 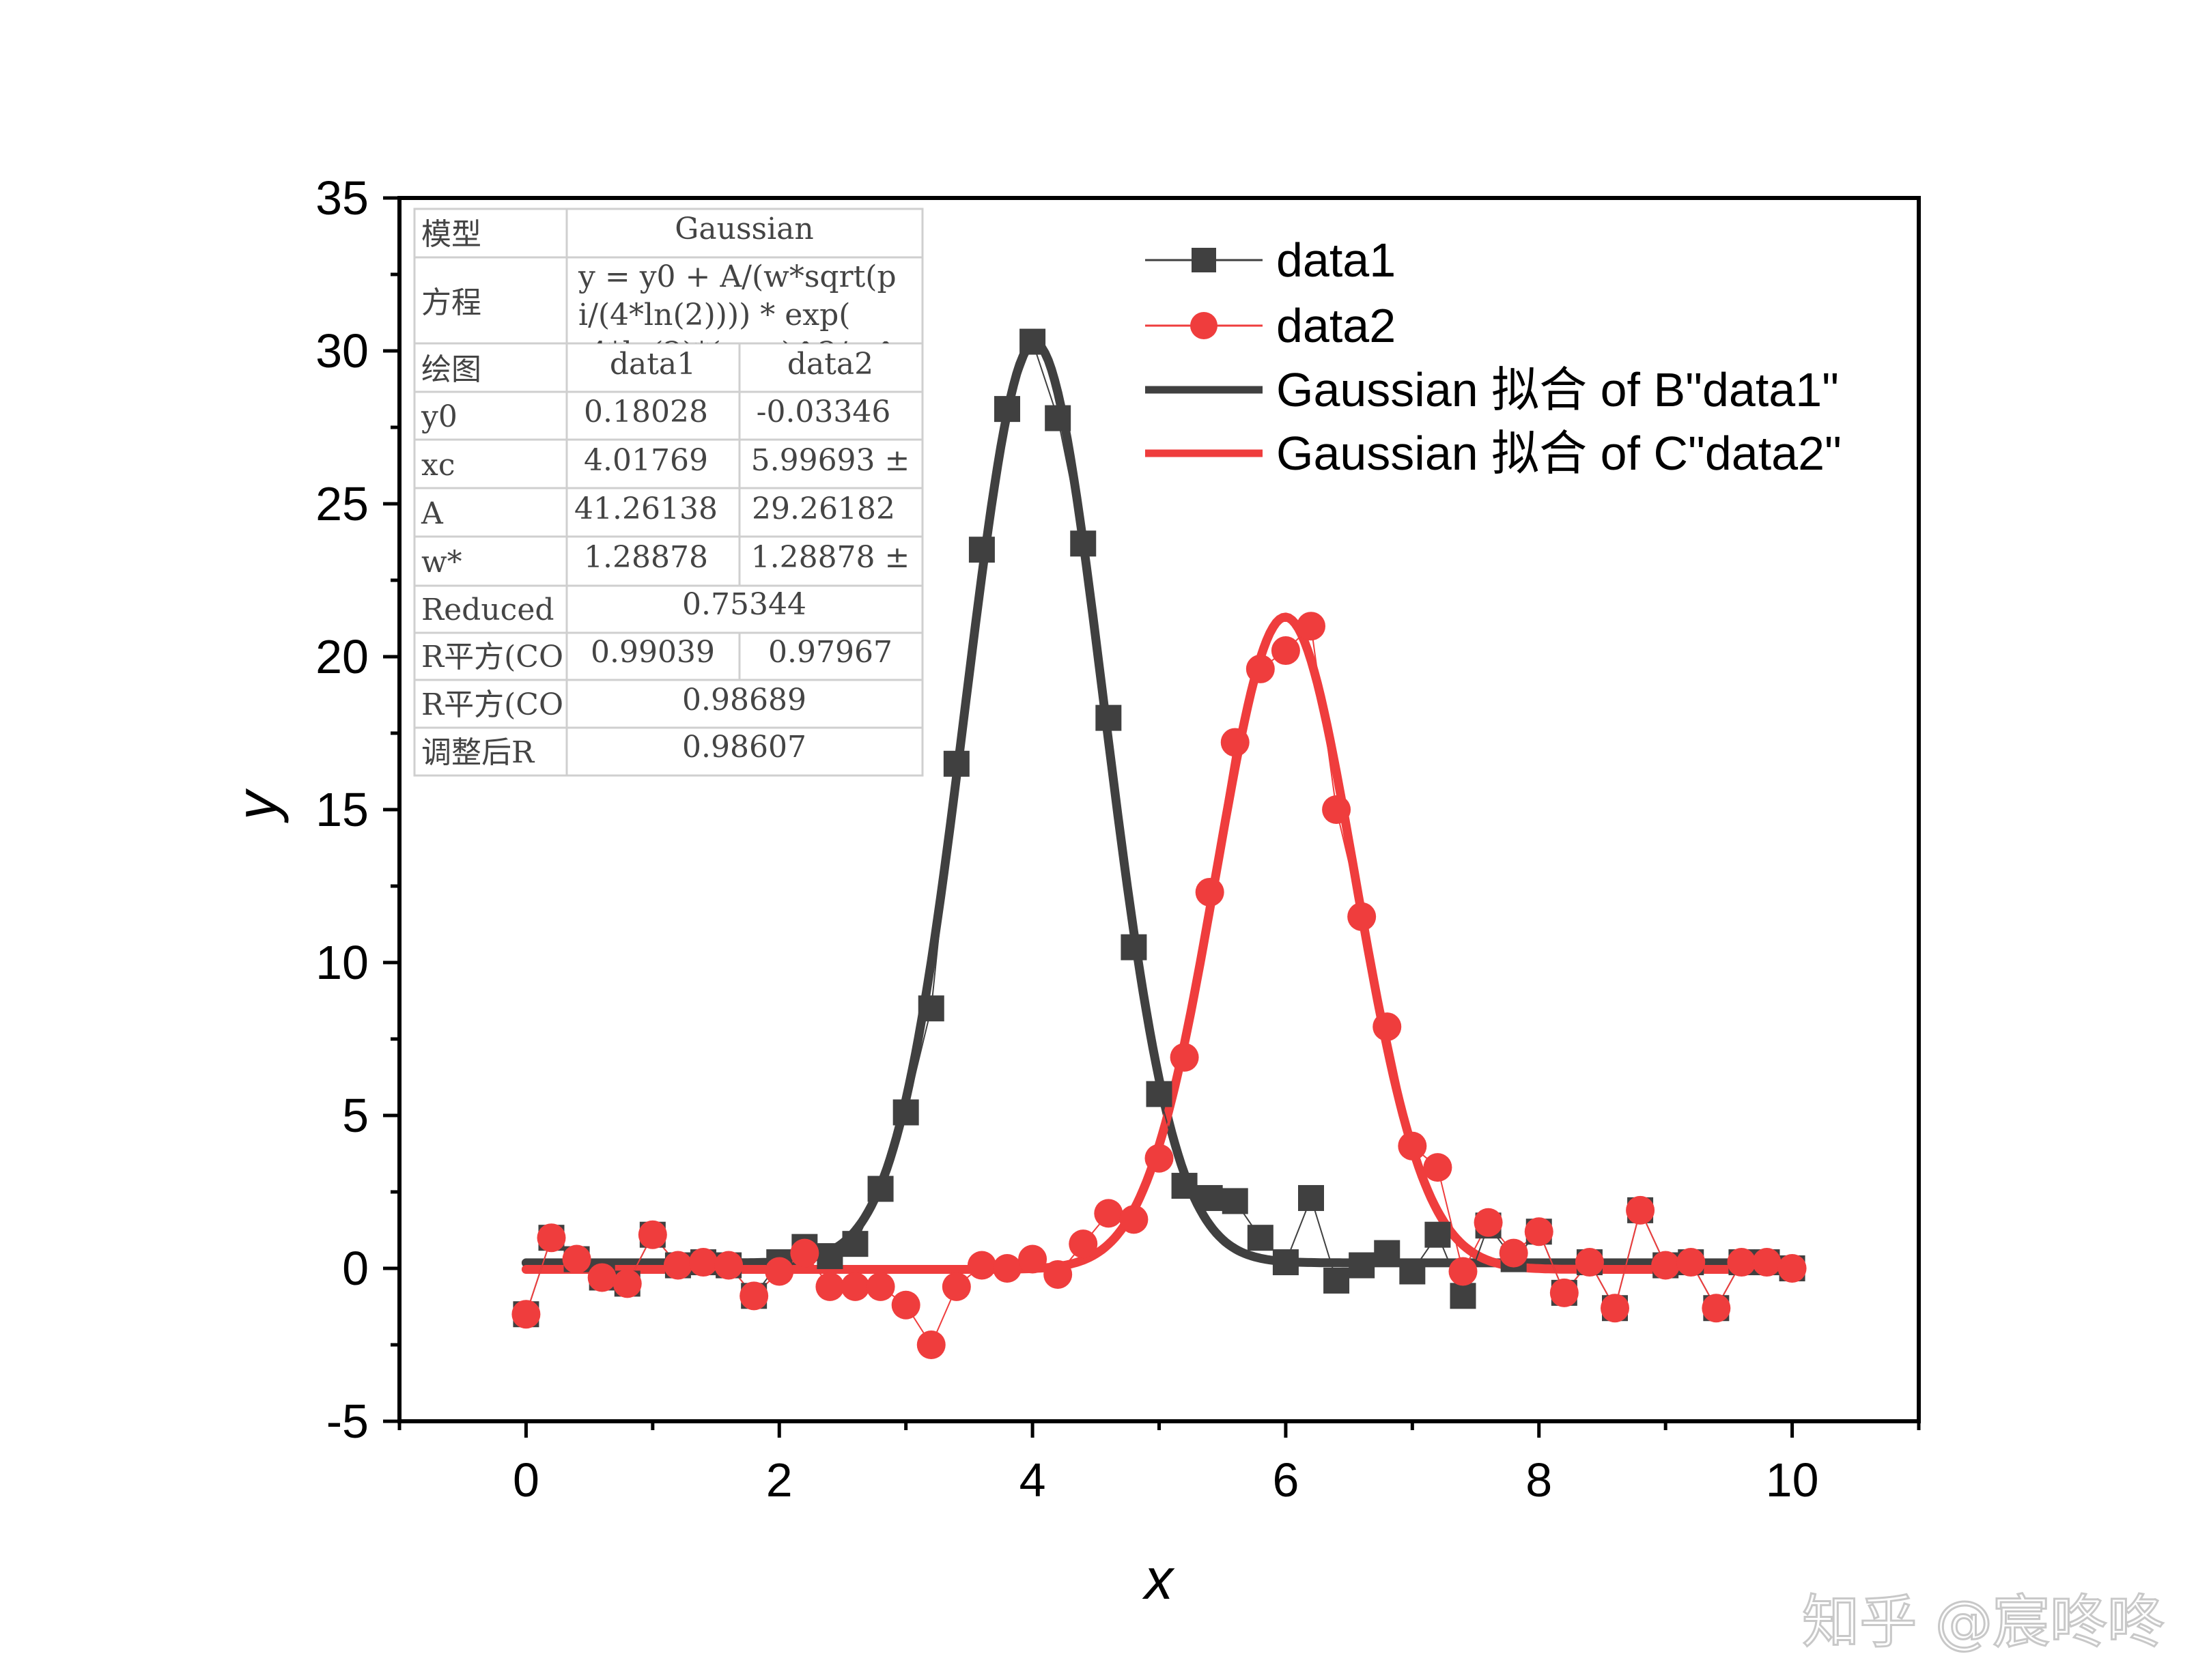 I want to click on legend-label-data2: data2, so click(x=1336, y=325).